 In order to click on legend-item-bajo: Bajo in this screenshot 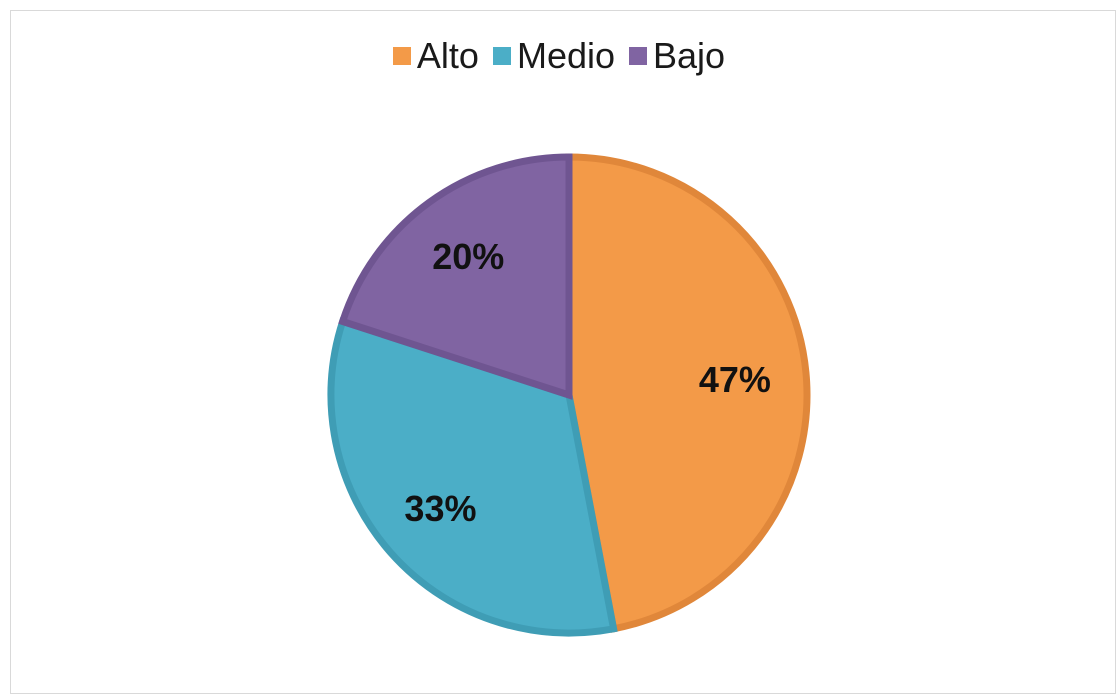, I will do `click(677, 56)`.